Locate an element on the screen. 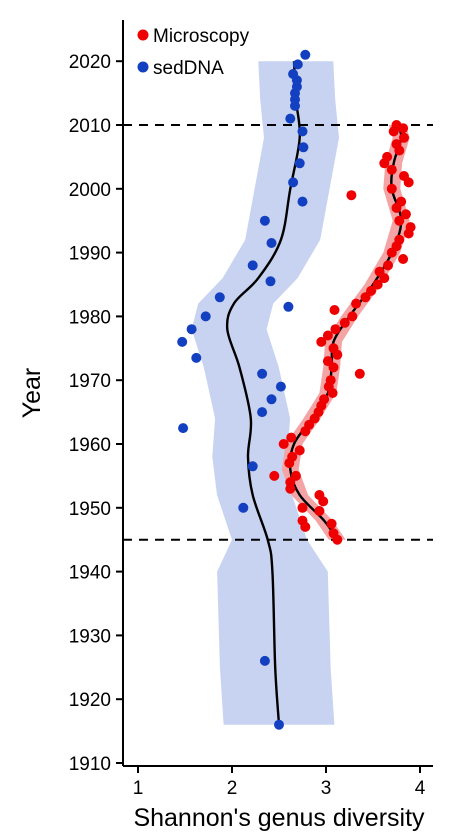 The image size is (462, 838). x-tick-label-4: 4 is located at coordinates (420, 788).